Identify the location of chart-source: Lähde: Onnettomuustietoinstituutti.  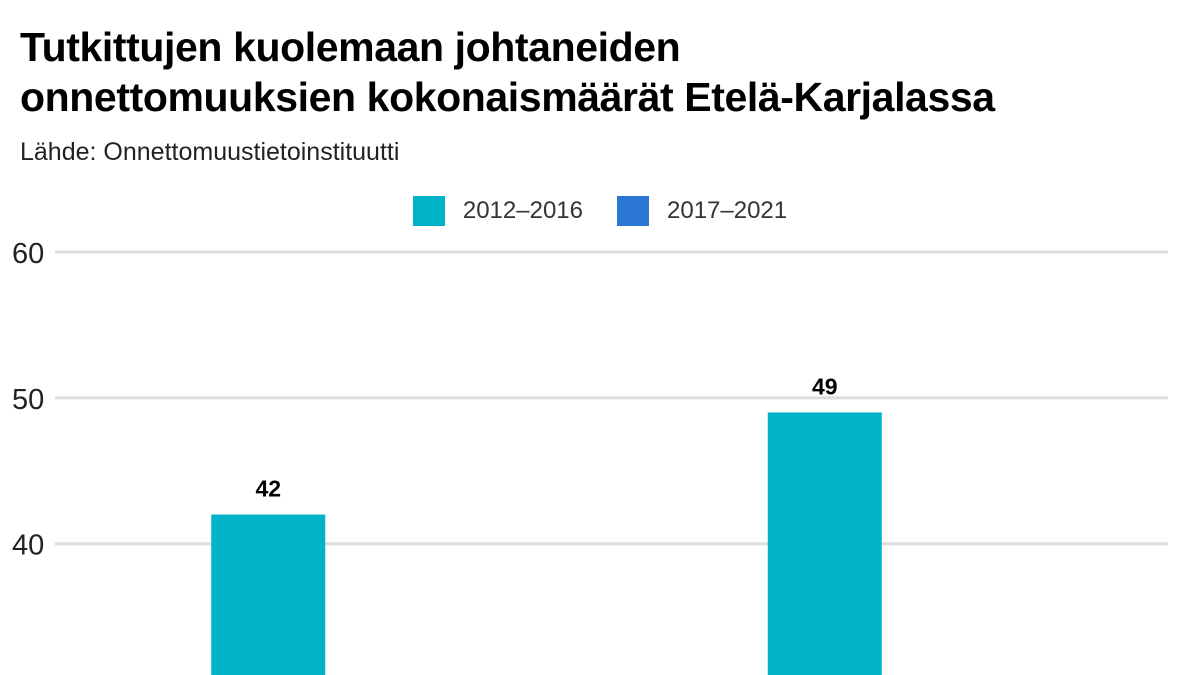
(210, 152).